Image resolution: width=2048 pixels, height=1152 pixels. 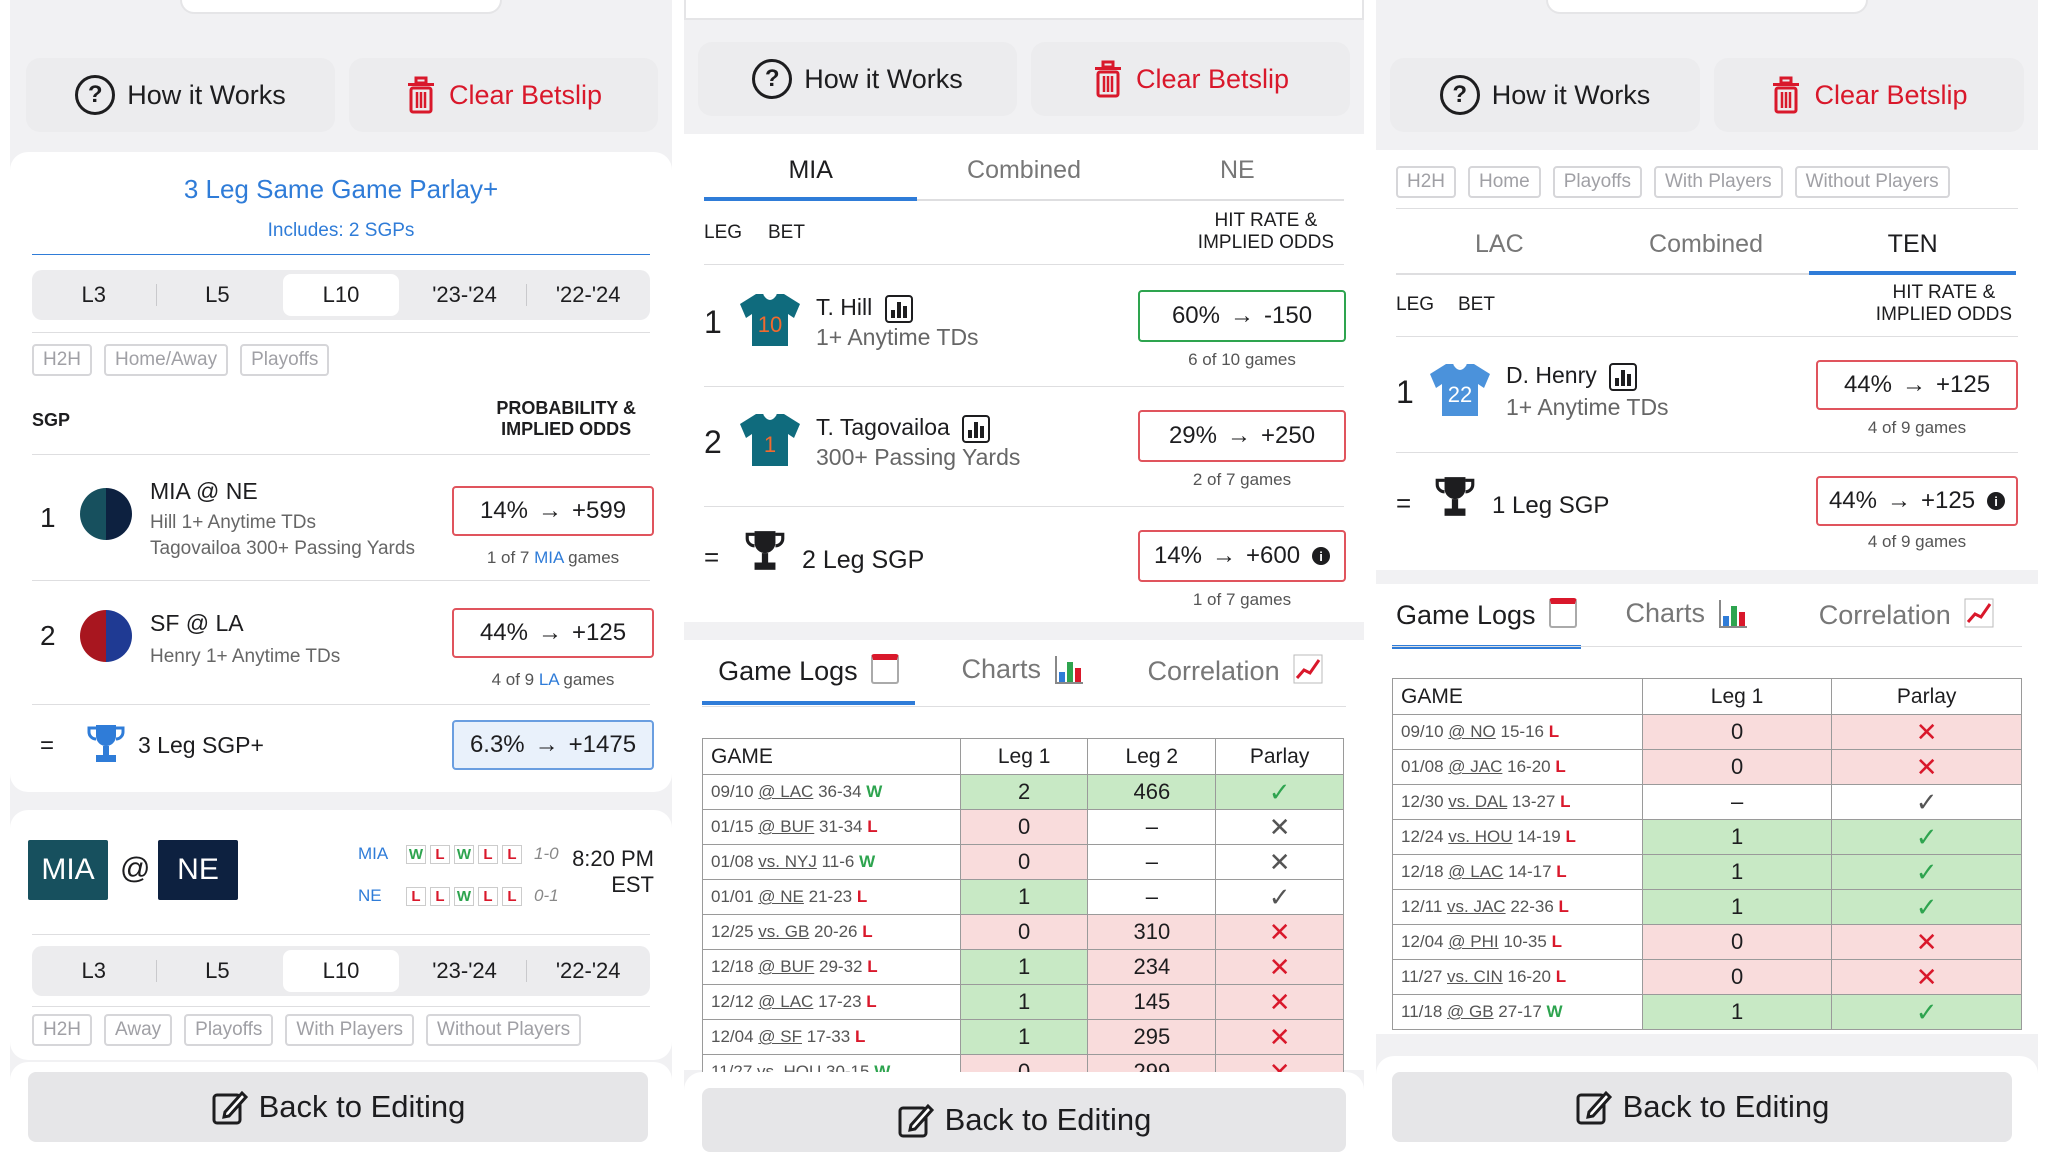 I want to click on table-row: 01/08 vs. NYJ 11-6 W 0– ✕, so click(x=1023, y=862).